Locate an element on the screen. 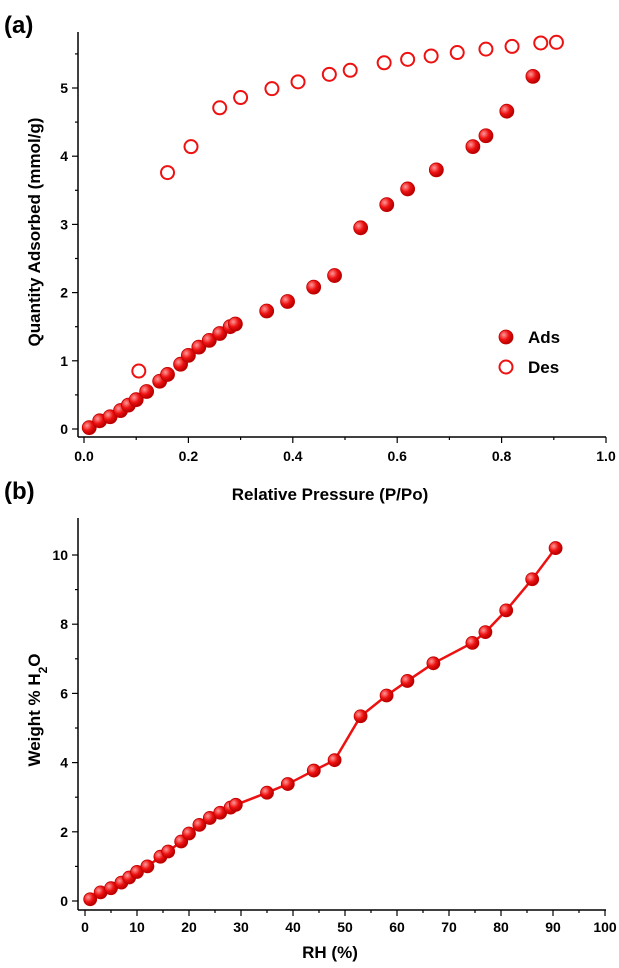  panel-b-x-tick-label: 80 is located at coordinates (501, 927).